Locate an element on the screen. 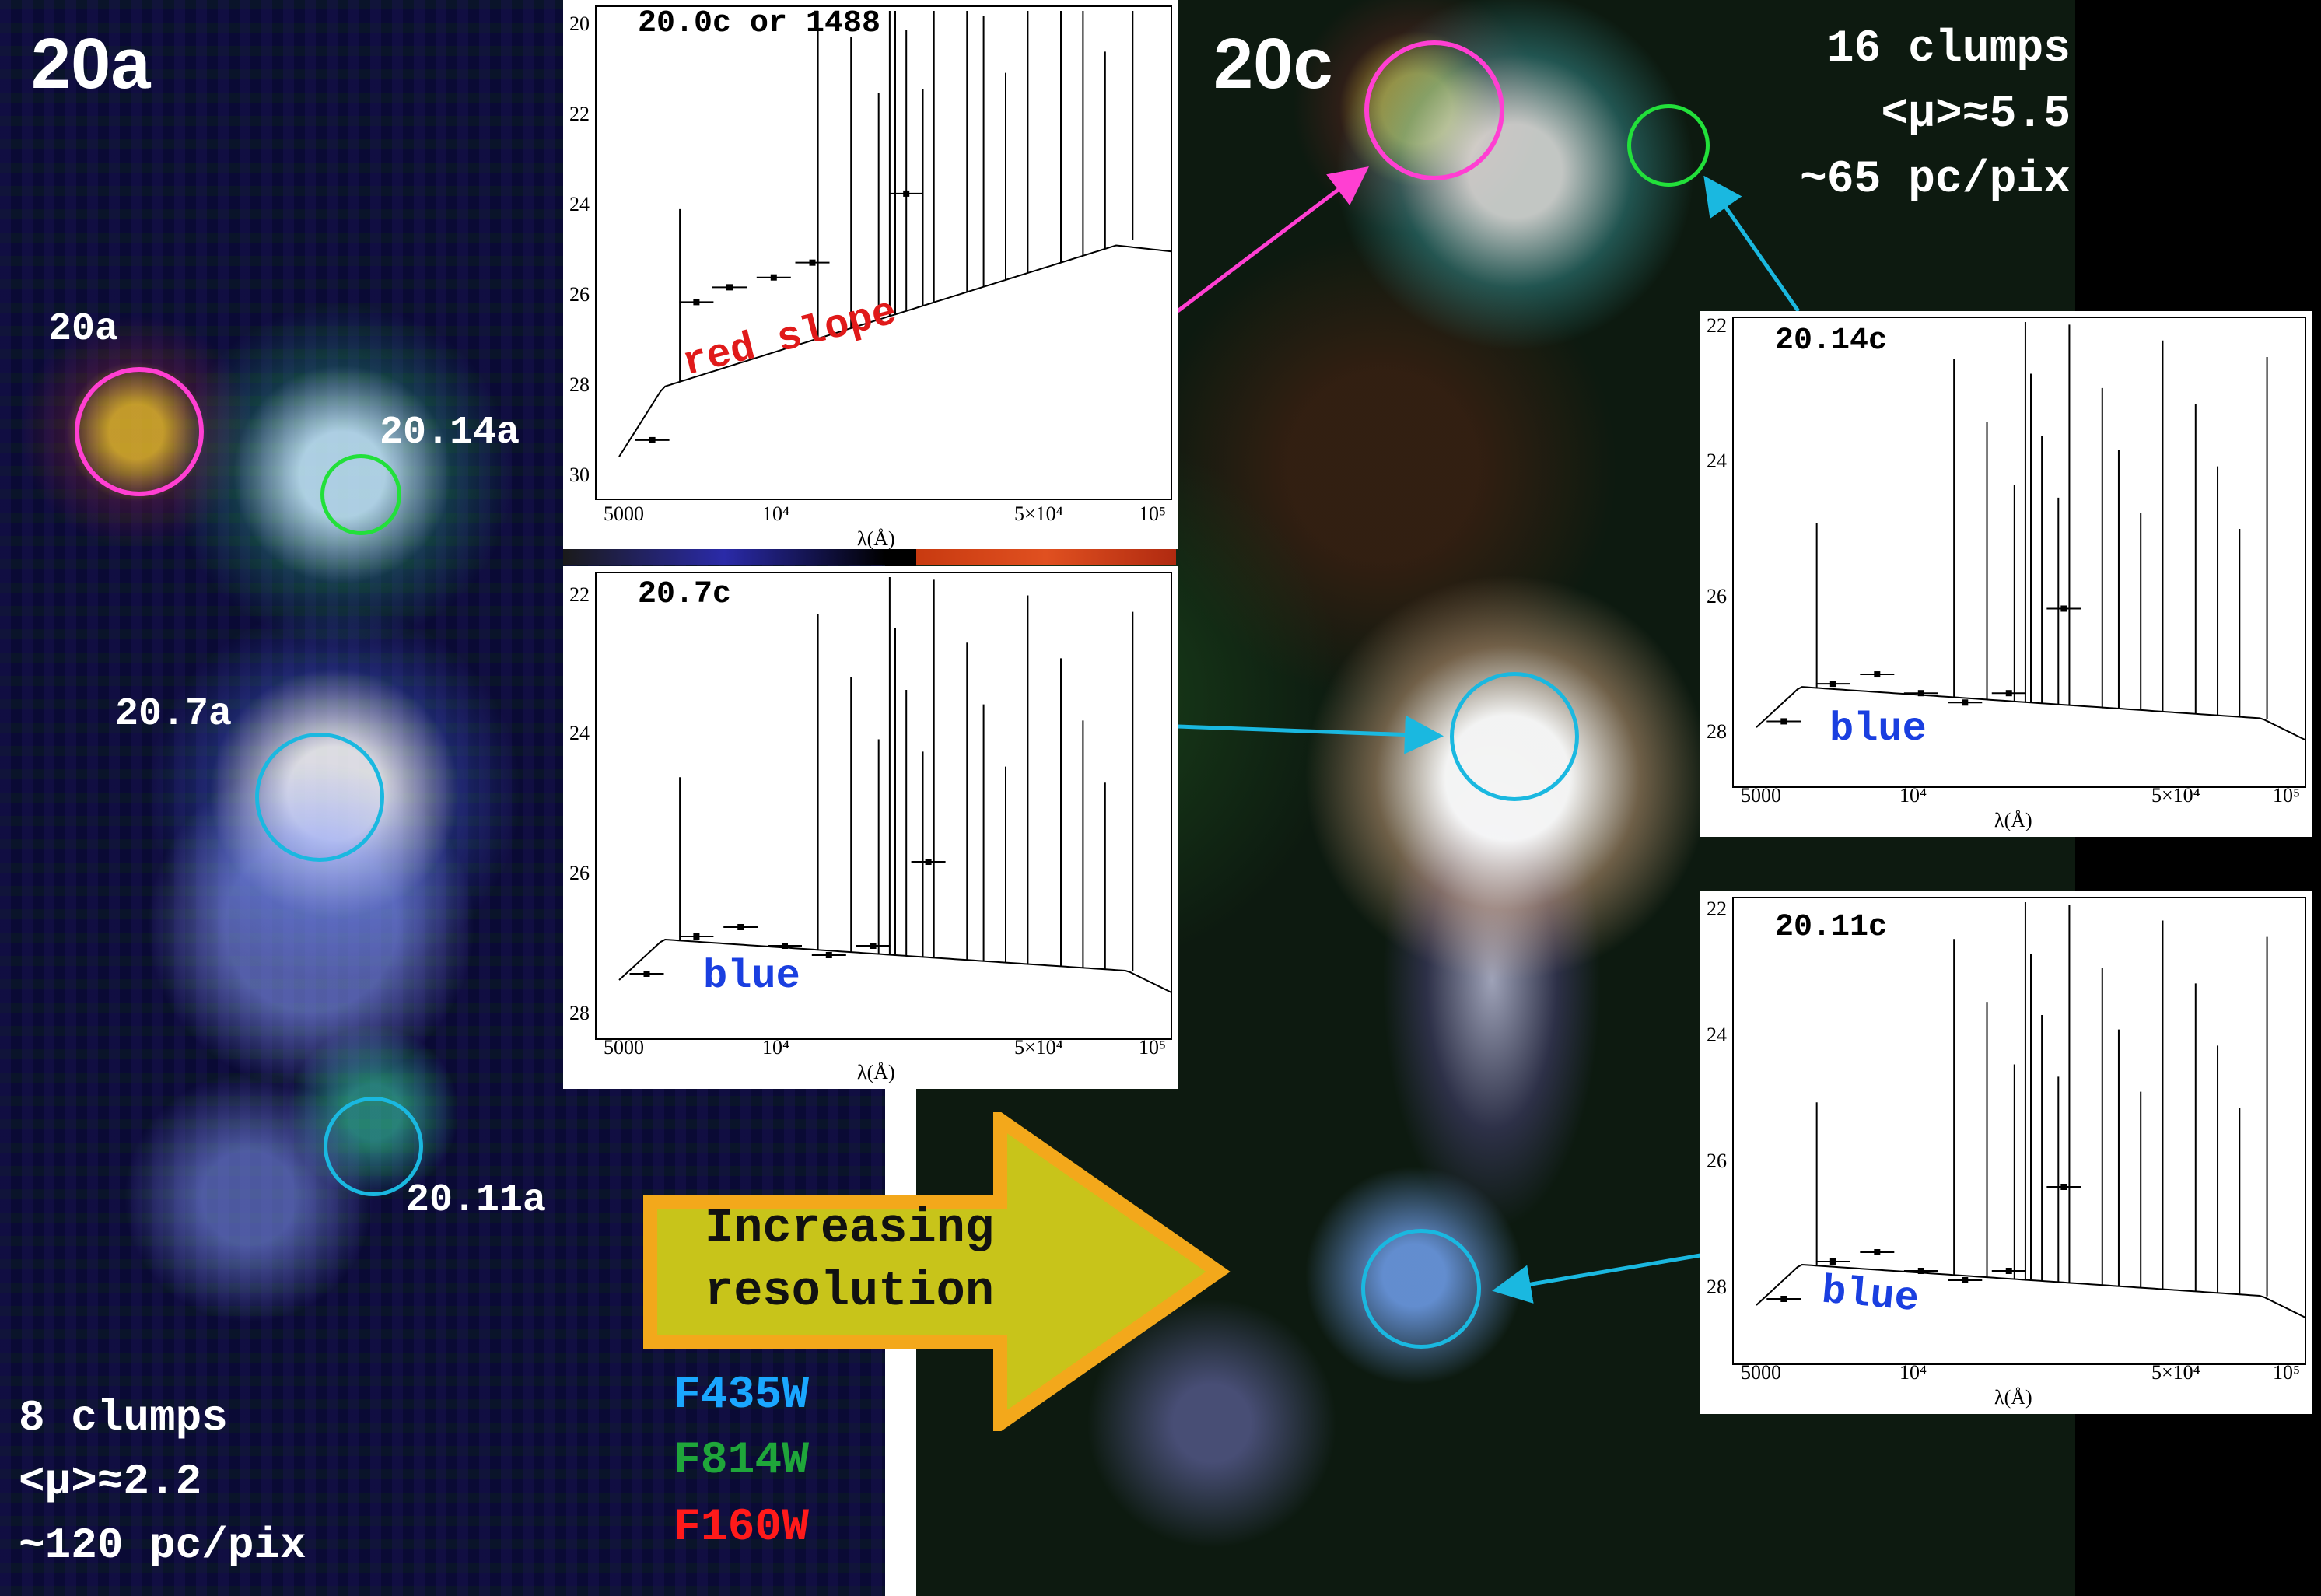 This screenshot has width=2321, height=1596. filter-f435w: F435W is located at coordinates (742, 1395).